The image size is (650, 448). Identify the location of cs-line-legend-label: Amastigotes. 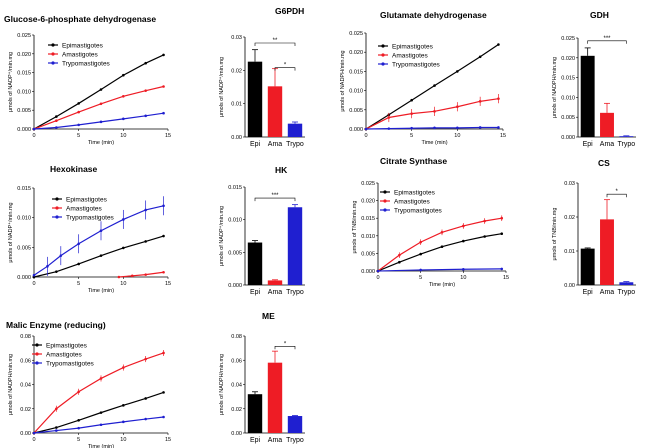
(412, 201).